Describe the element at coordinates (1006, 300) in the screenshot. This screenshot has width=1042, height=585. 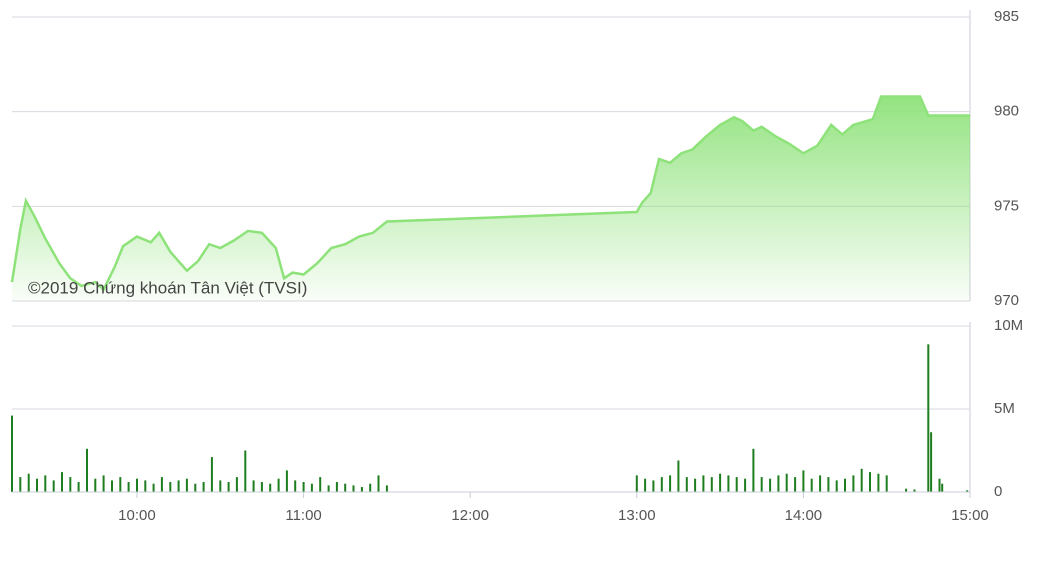
I see `y-tick-label: 970` at that location.